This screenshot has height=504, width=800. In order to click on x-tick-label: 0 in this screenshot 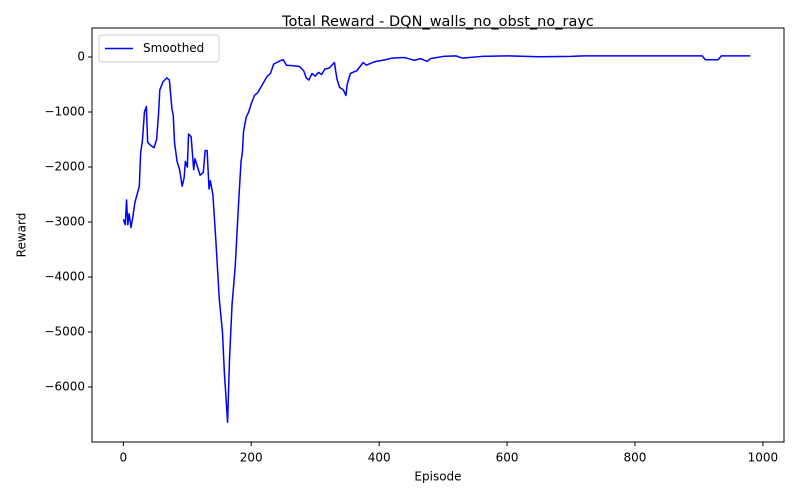, I will do `click(124, 458)`.